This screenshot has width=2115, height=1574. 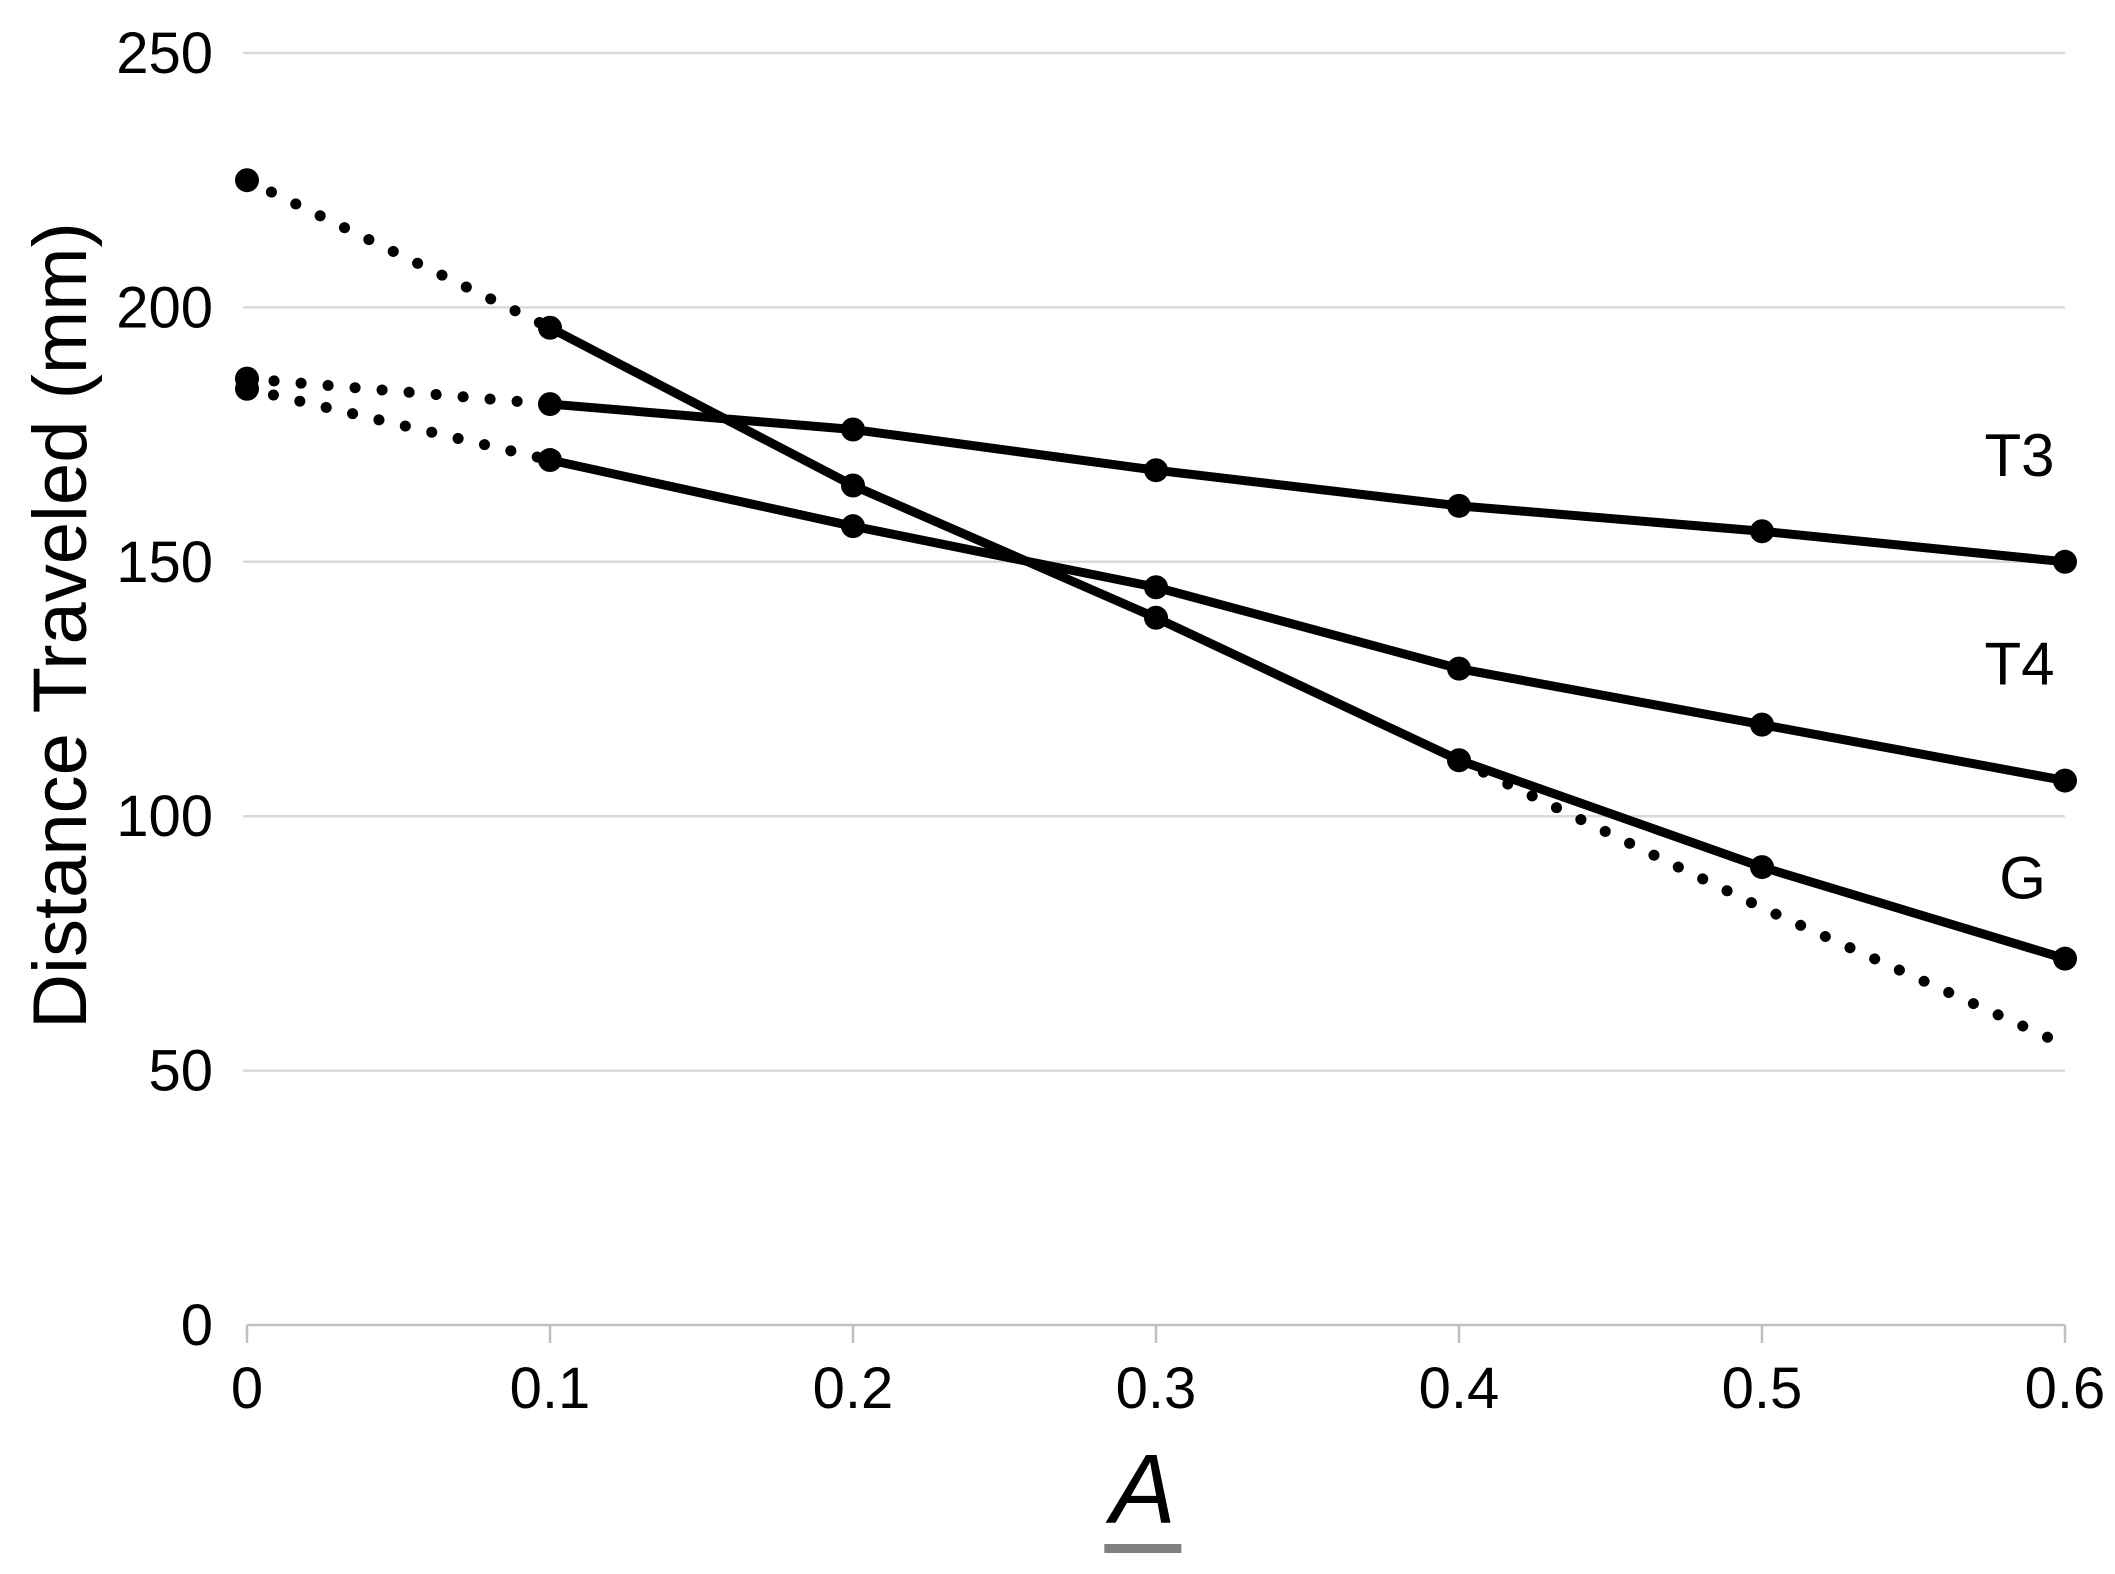 What do you see at coordinates (853, 1388) in the screenshot?
I see `x-tick-label: 0.2` at bounding box center [853, 1388].